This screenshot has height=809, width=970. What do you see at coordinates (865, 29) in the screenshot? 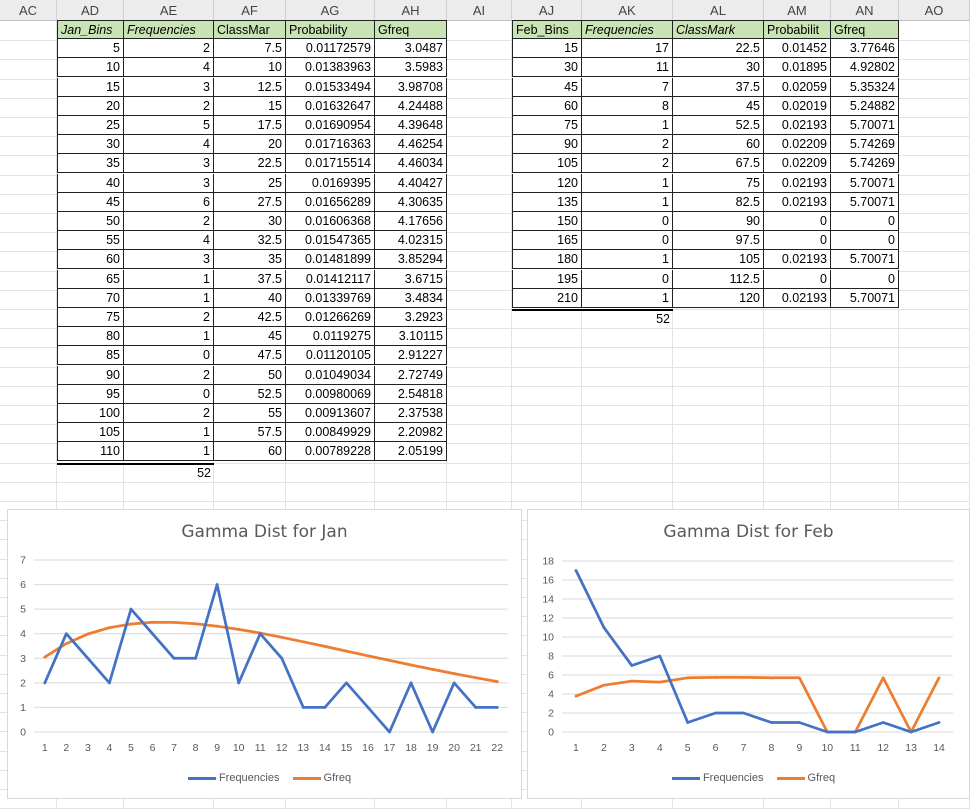
I see `feb-table-header-4: Gfreq` at bounding box center [865, 29].